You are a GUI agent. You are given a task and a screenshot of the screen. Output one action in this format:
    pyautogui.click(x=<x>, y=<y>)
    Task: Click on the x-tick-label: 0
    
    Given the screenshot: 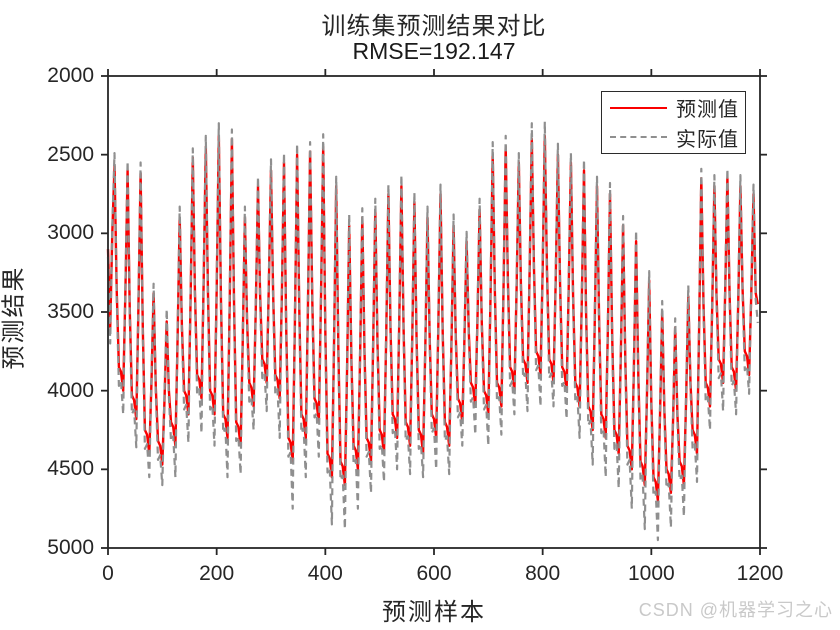 What is the action you would take?
    pyautogui.click(x=108, y=573)
    